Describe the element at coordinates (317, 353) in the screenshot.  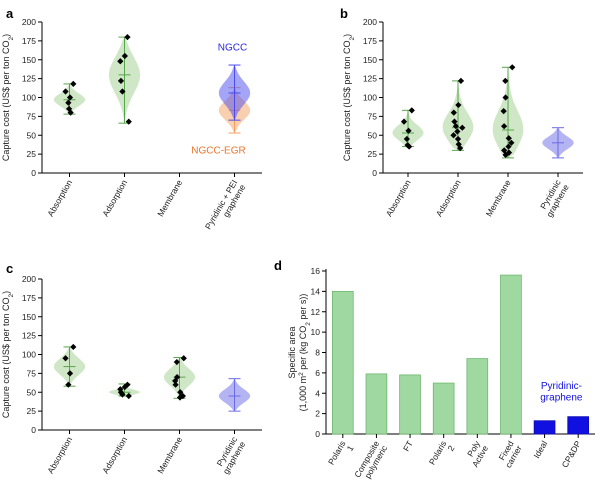
I see `y-tick-label: 8` at that location.